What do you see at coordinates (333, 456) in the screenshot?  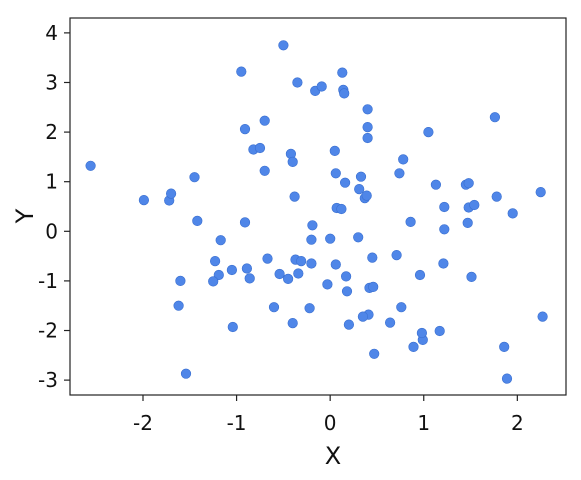 I see `x-axis-title: X` at bounding box center [333, 456].